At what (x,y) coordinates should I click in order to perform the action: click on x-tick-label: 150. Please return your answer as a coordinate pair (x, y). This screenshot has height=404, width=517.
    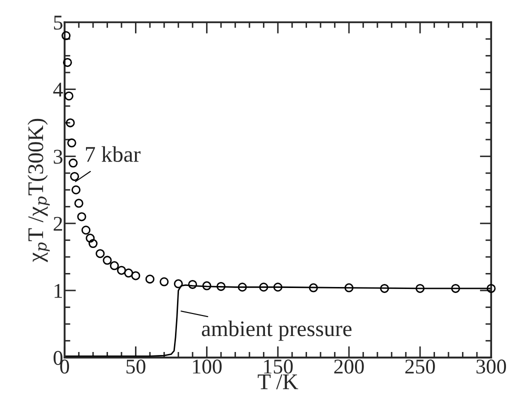
    Looking at the image, I should click on (278, 367).